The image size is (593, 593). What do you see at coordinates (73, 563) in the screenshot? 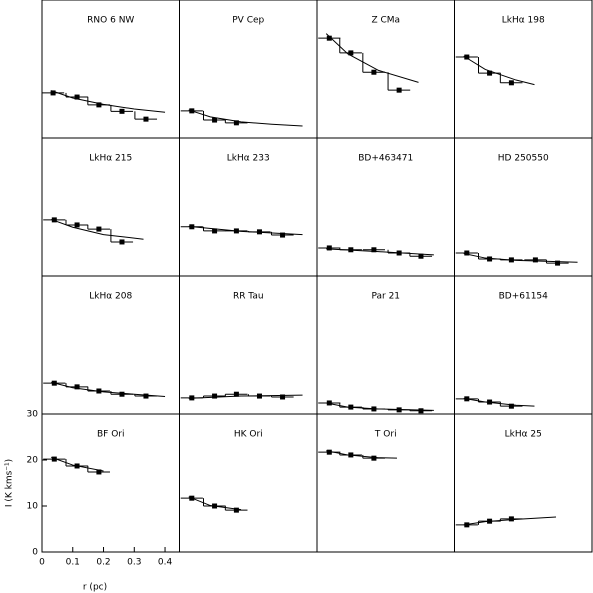
I see `x-tick-label: 0.1` at bounding box center [73, 563].